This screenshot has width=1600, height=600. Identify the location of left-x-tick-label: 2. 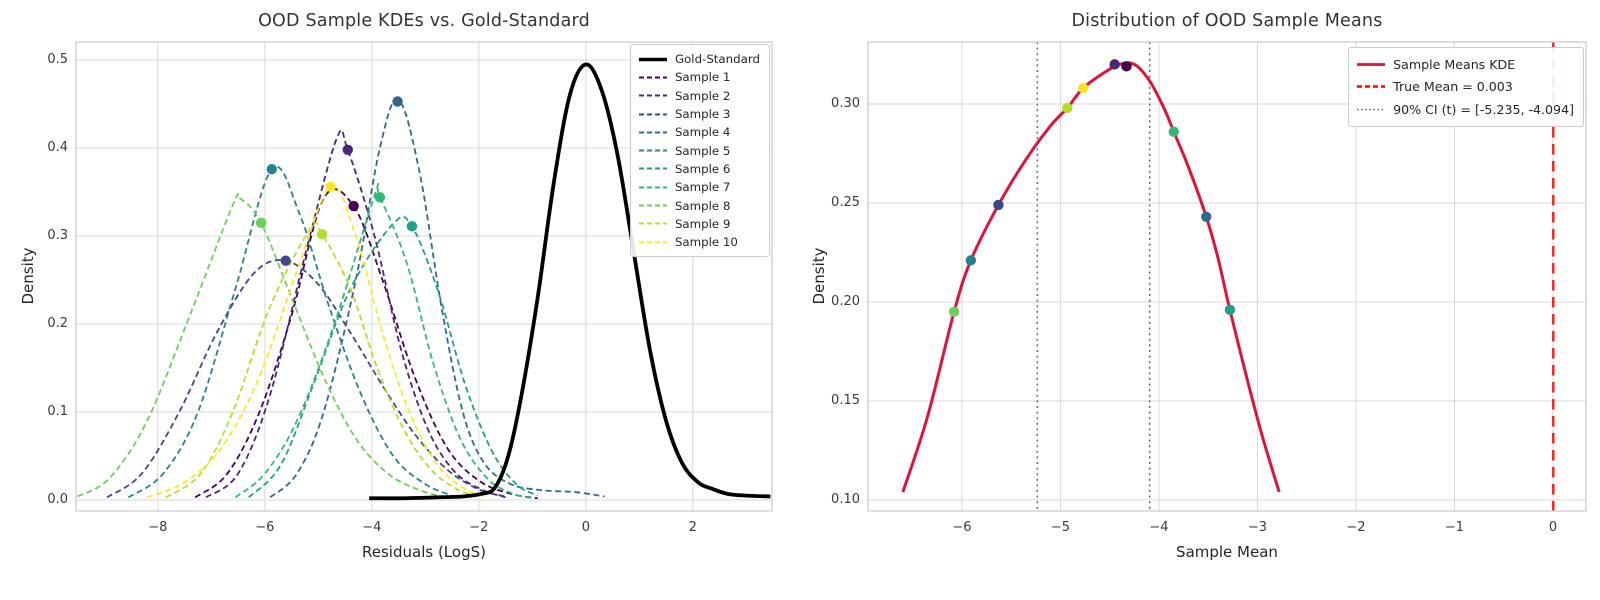
(692, 527).